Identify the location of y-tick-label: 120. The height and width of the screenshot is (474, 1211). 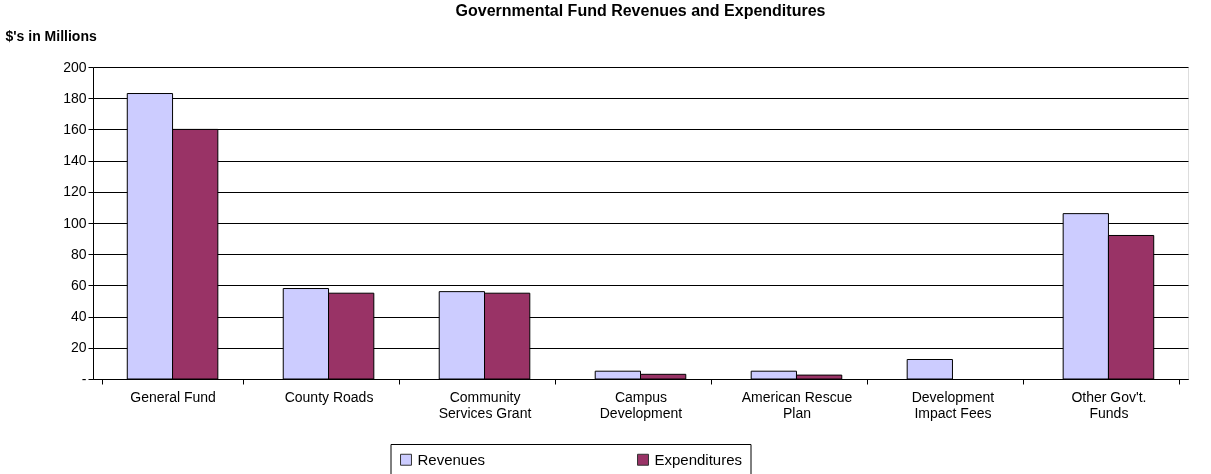
(75, 191).